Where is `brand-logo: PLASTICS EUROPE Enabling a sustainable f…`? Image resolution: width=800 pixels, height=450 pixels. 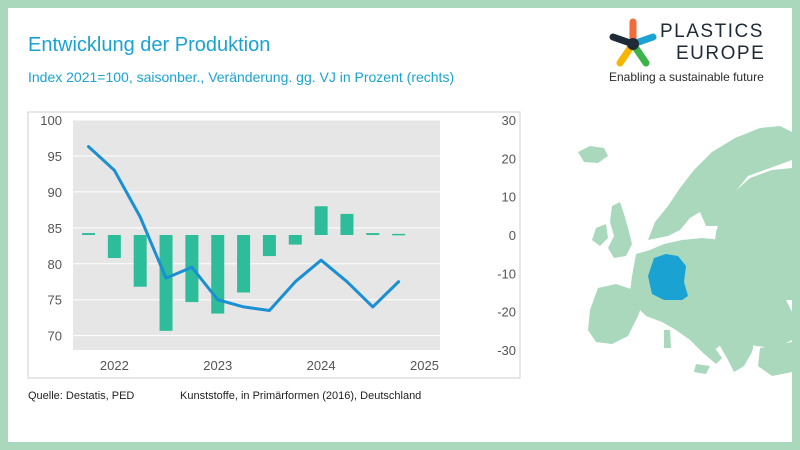
brand-logo: PLASTICS EUROPE Enabling a sustainable f… is located at coordinates (690, 49).